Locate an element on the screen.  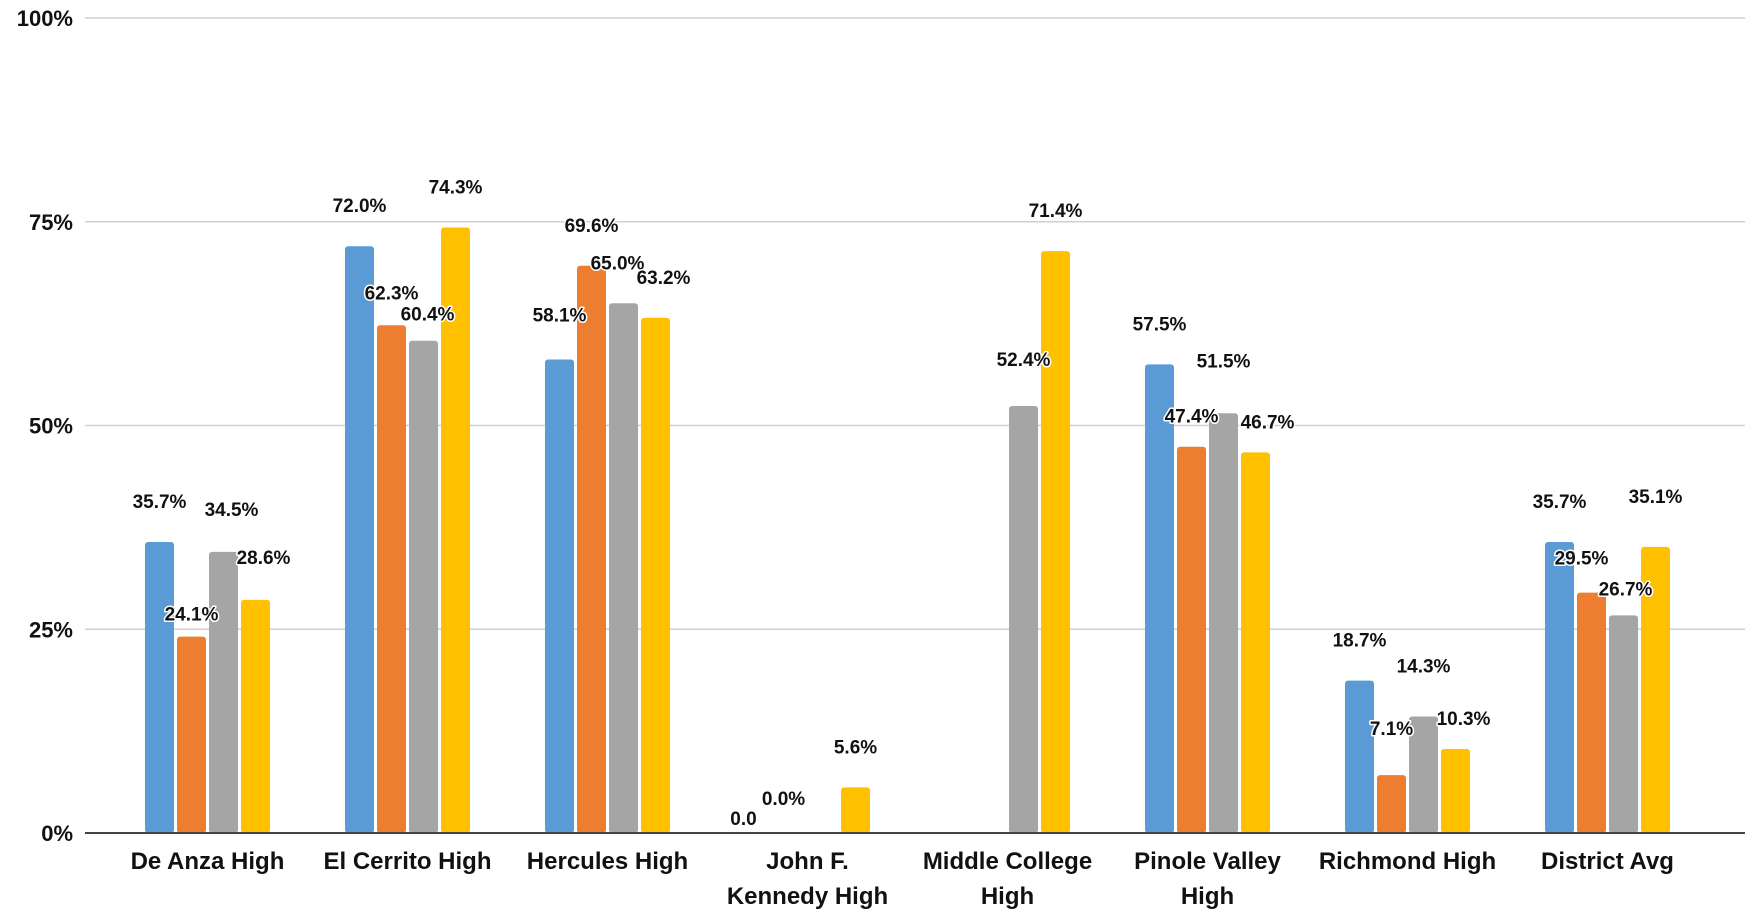
data-label: 29.5% is located at coordinates (1582, 559).